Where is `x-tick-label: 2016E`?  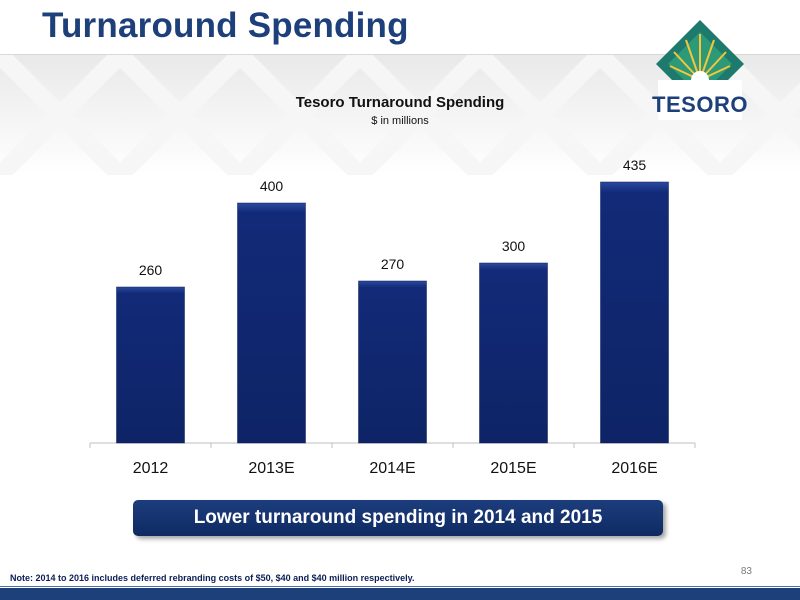 x-tick-label: 2016E is located at coordinates (634, 468).